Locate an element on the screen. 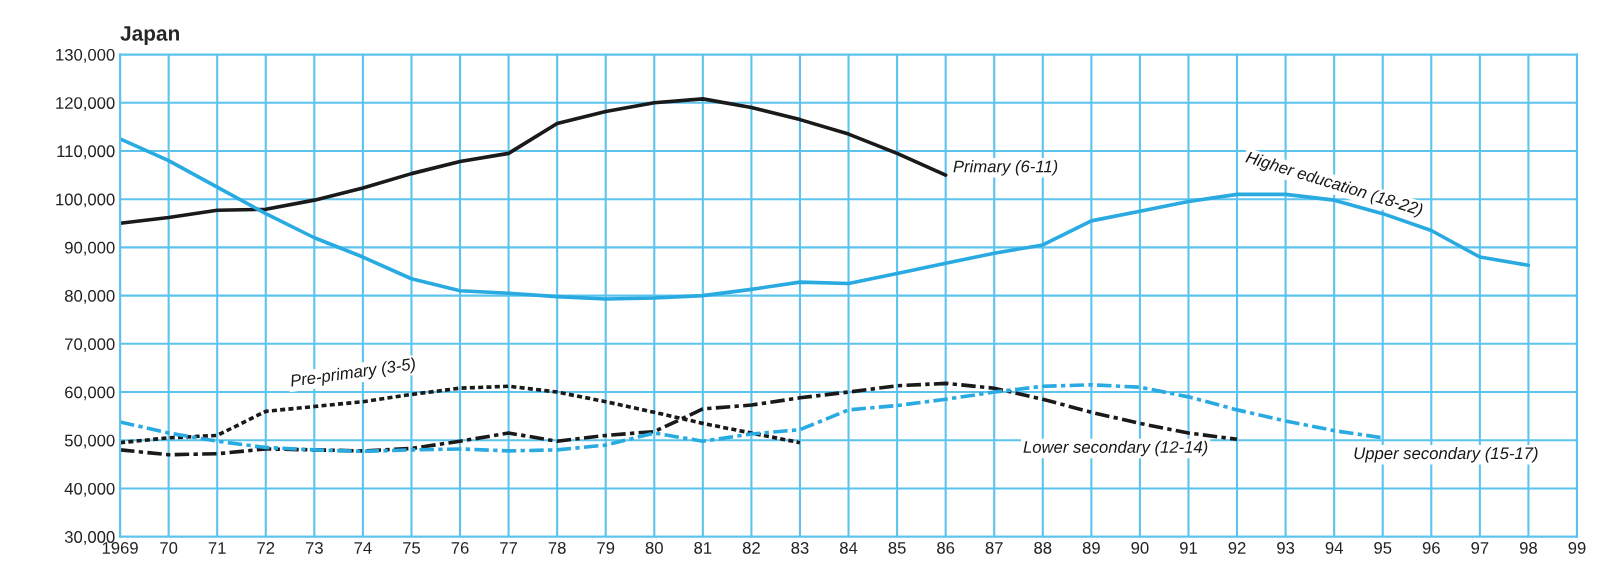  x-tick-label: 81 is located at coordinates (703, 547).